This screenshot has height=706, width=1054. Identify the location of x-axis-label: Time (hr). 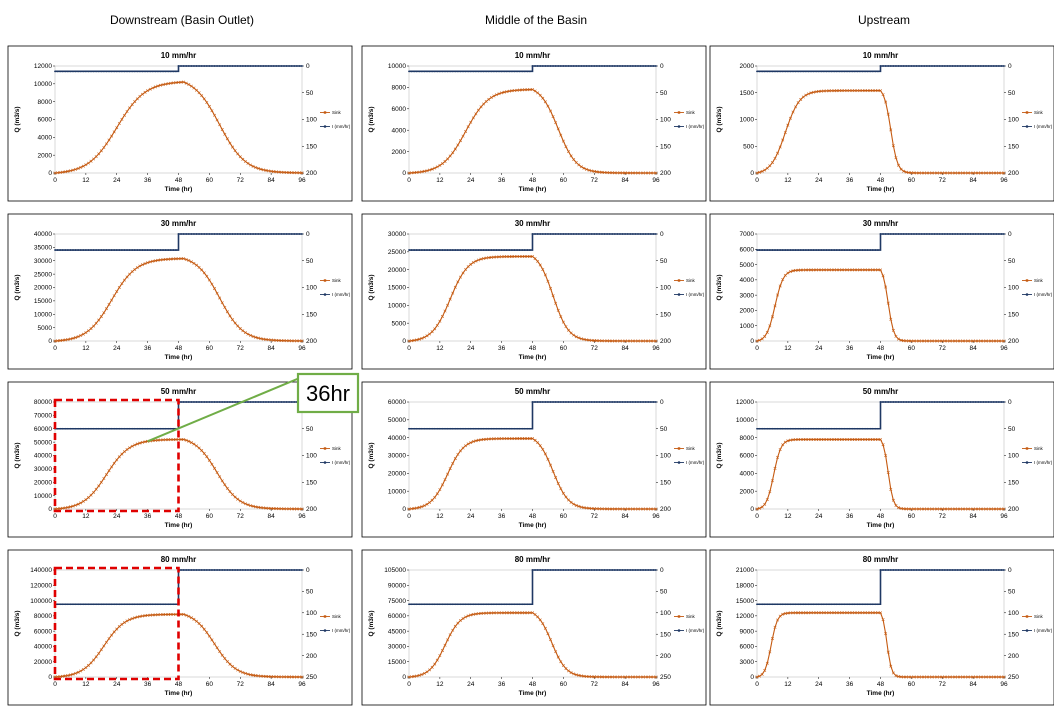
(881, 357).